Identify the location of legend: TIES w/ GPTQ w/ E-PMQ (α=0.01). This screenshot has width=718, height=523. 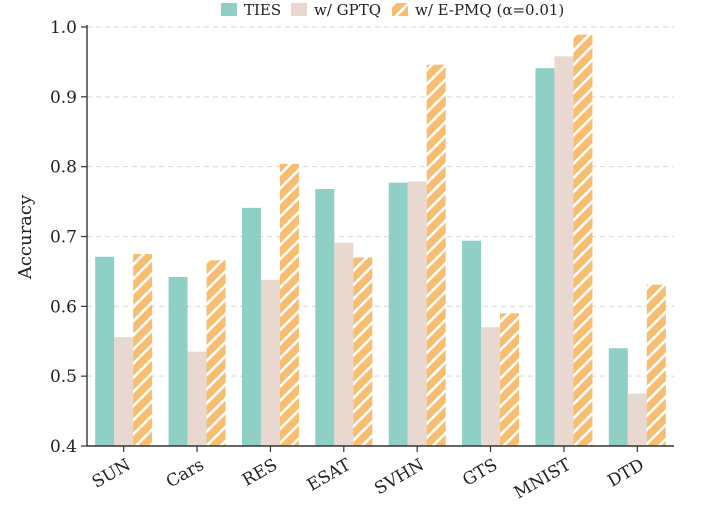
(392, 10).